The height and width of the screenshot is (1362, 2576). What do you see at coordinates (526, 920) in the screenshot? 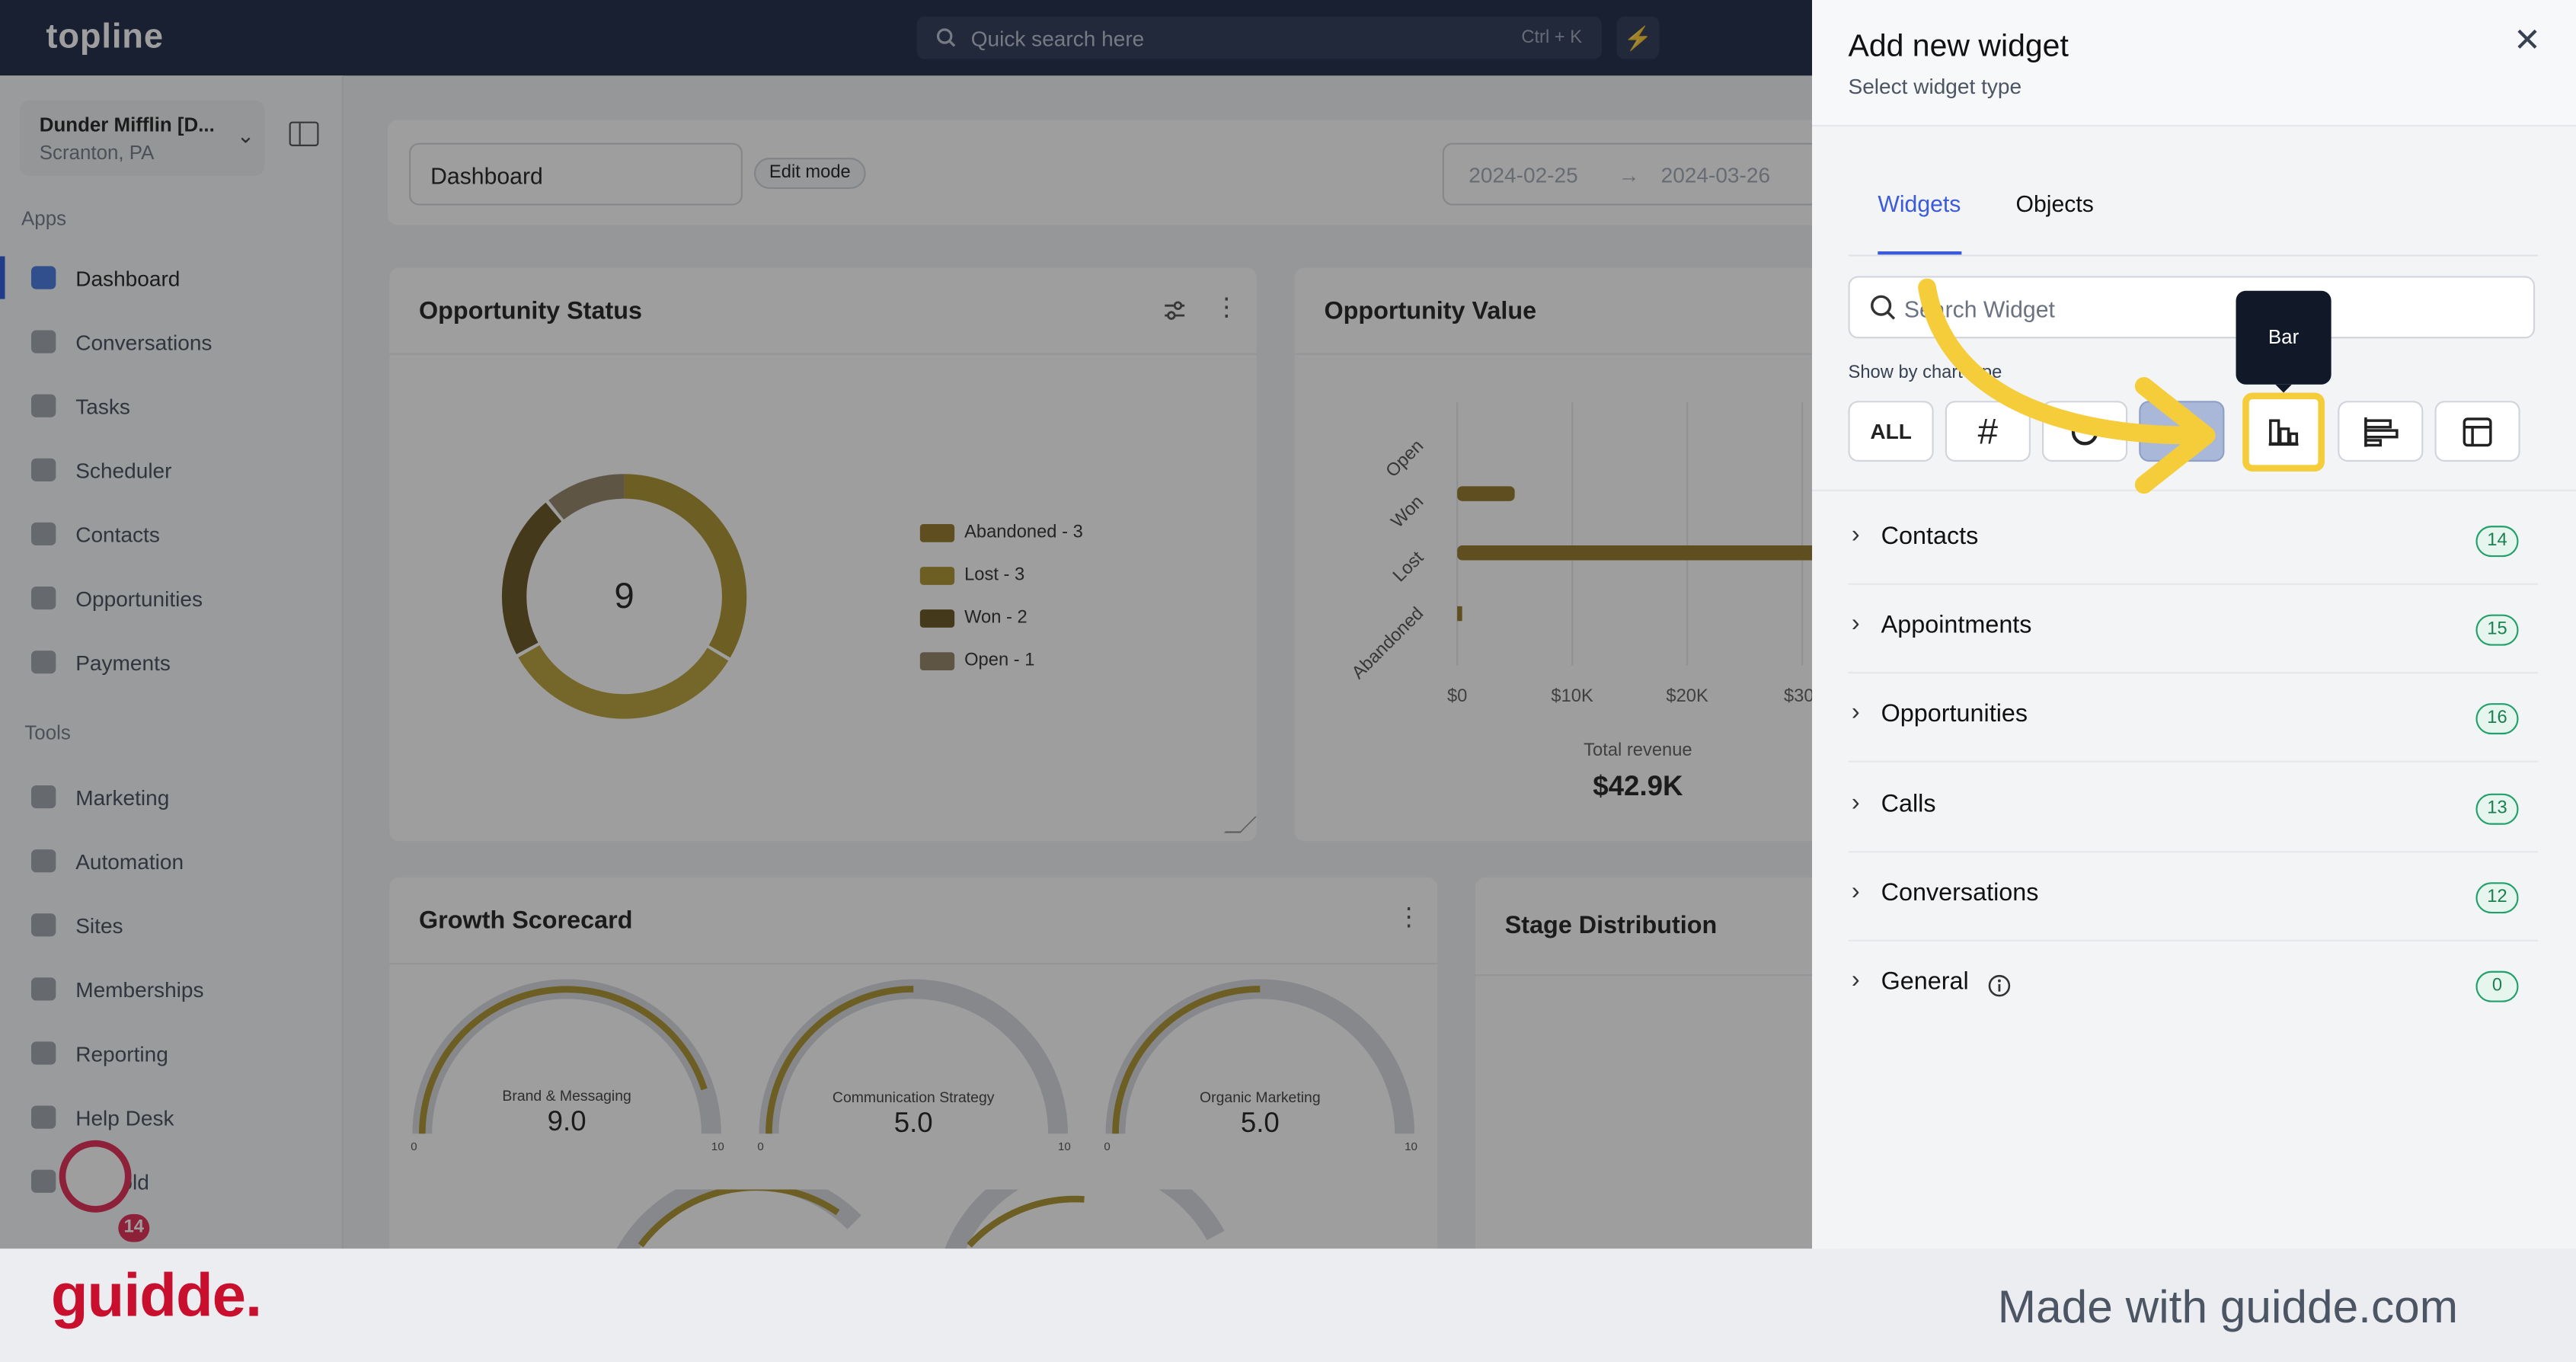
I see `growth-scorecard-title: Growth Scorecard` at bounding box center [526, 920].